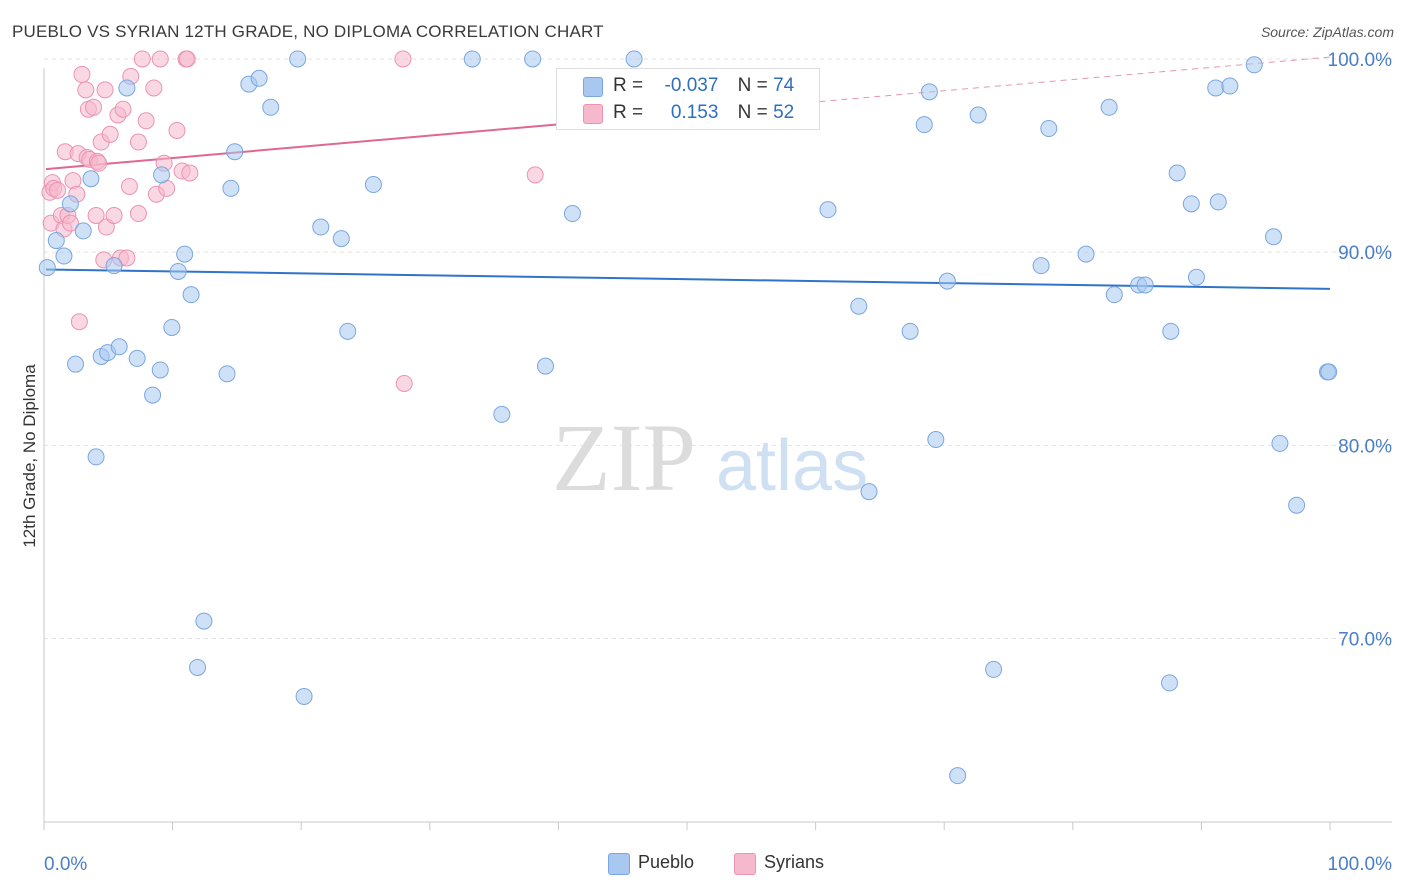 The width and height of the screenshot is (1406, 892). What do you see at coordinates (1365, 446) in the screenshot?
I see `y-tick-label: 80.0%` at bounding box center [1365, 446].